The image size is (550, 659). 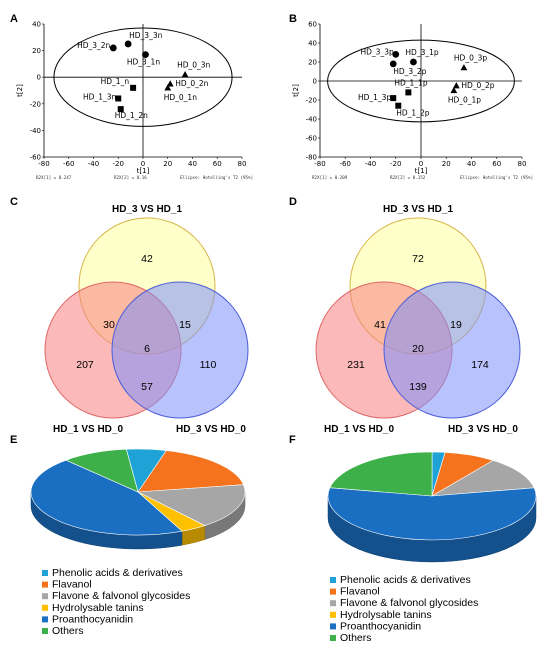 I want to click on y-tick-label: -80, so click(x=311, y=158).